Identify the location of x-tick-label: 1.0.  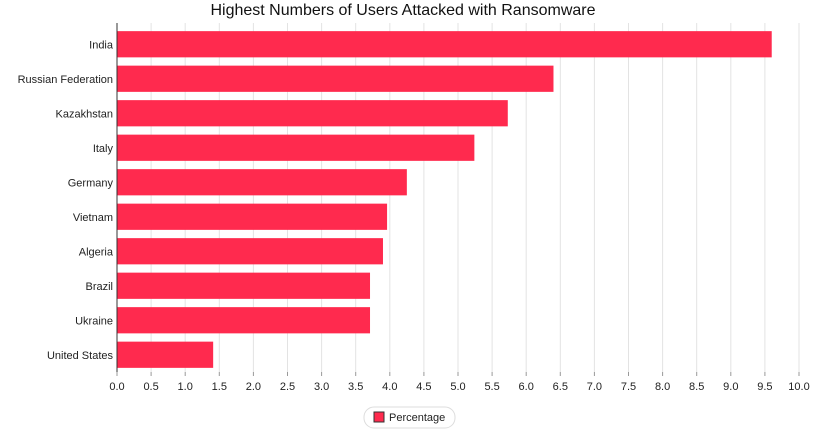
(185, 387).